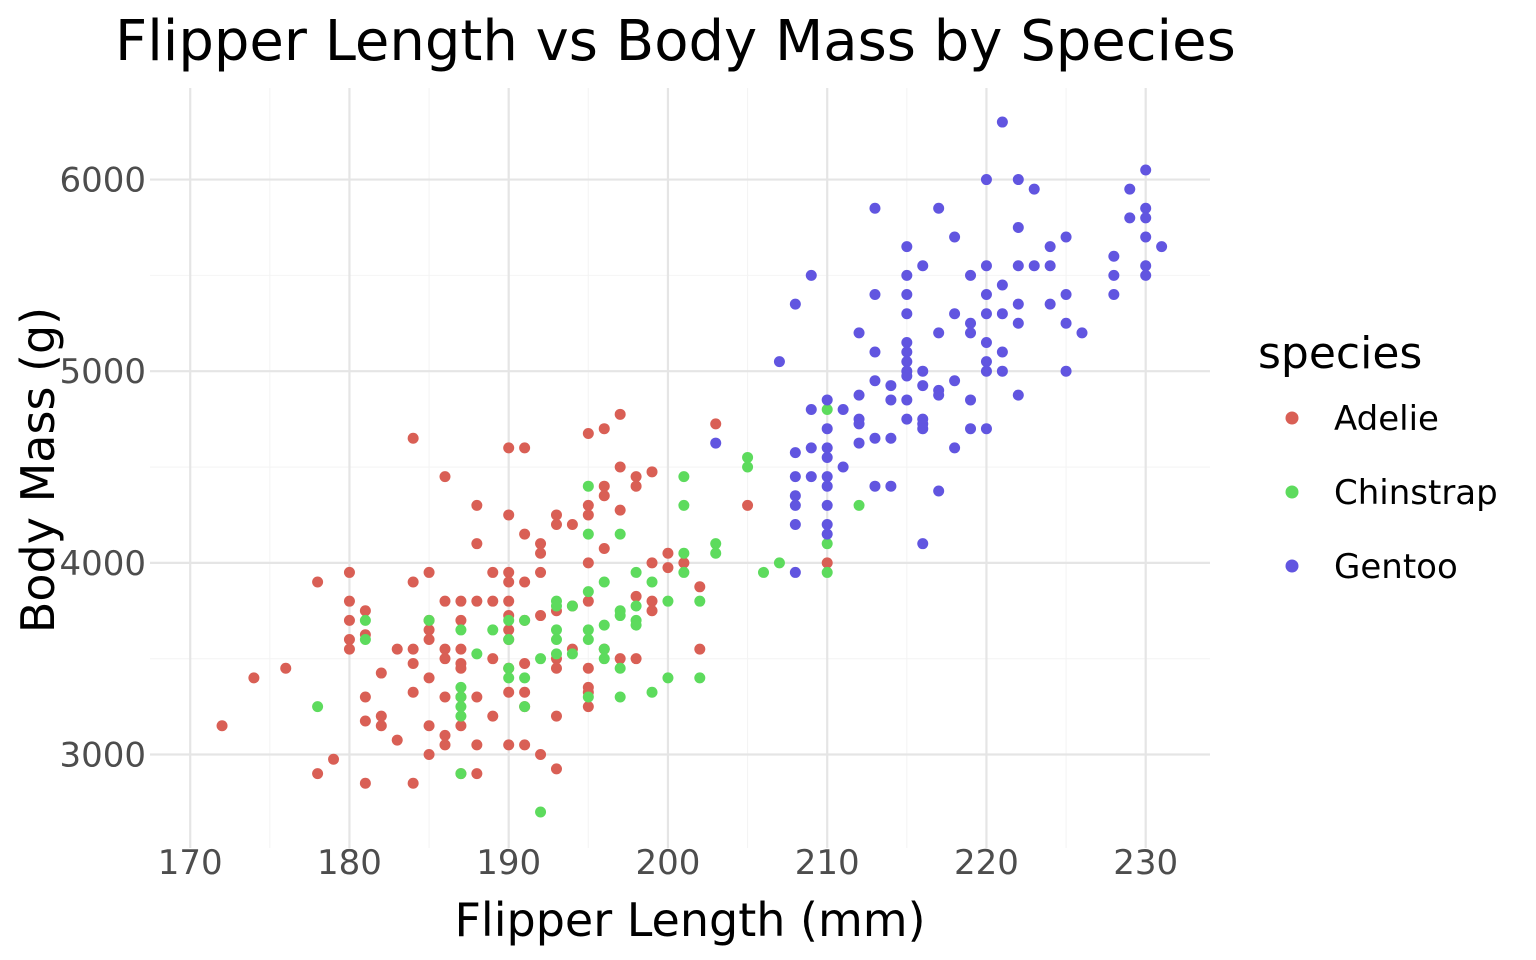 Image resolution: width=1536 pixels, height=960 pixels. Describe the element at coordinates (675, 41) in the screenshot. I see `chart-title: Flipper Length vs Body Mass by Species` at that location.